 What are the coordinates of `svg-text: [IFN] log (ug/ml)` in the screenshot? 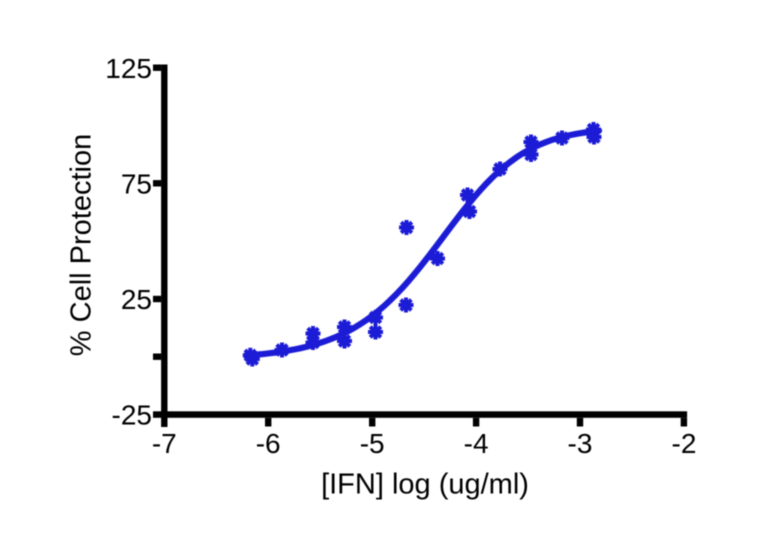 It's located at (425, 485).